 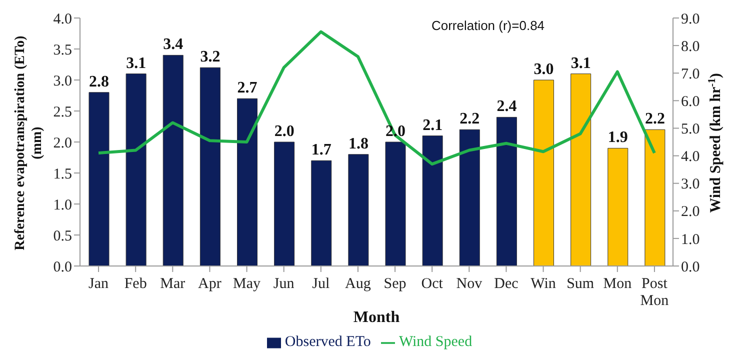 I want to click on x-tick-label: Sum, so click(x=580, y=284).